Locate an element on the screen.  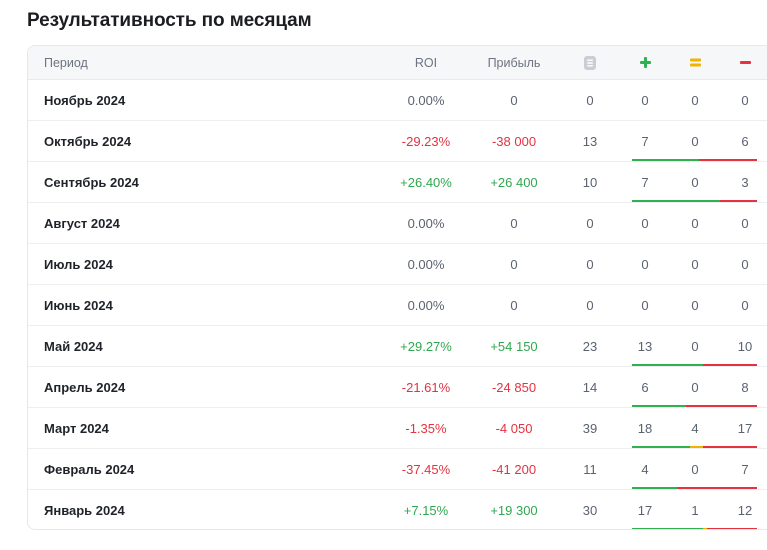
table-row: Май 2024 +29.27% +54 150 23 13 0 10 is located at coordinates (397, 346).